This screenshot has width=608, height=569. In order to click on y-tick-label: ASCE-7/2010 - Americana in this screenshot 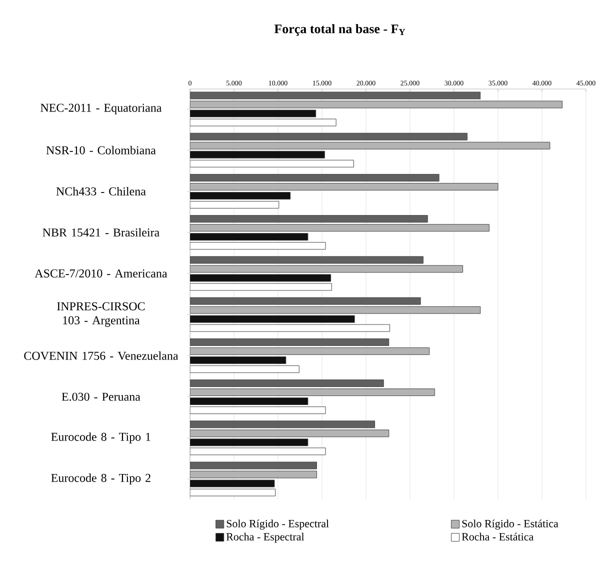, I will do `click(101, 273)`.